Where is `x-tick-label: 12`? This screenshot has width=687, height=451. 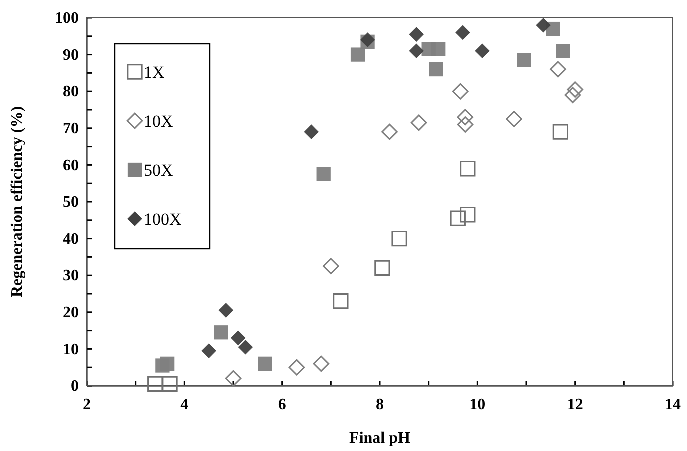
x-tick-label: 12 is located at coordinates (575, 405).